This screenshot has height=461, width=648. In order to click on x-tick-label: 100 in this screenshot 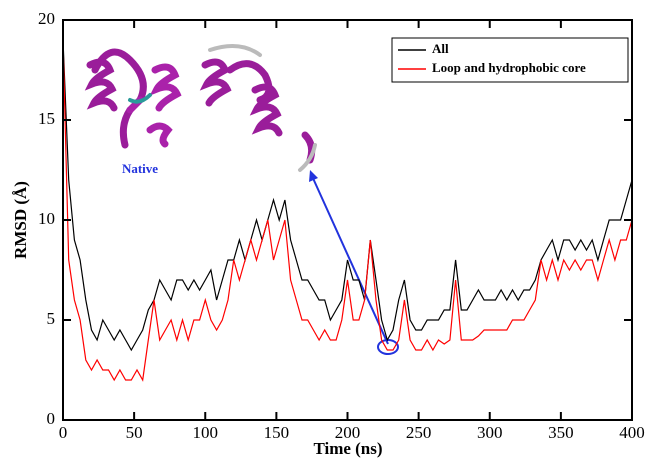, I will do `click(206, 432)`.